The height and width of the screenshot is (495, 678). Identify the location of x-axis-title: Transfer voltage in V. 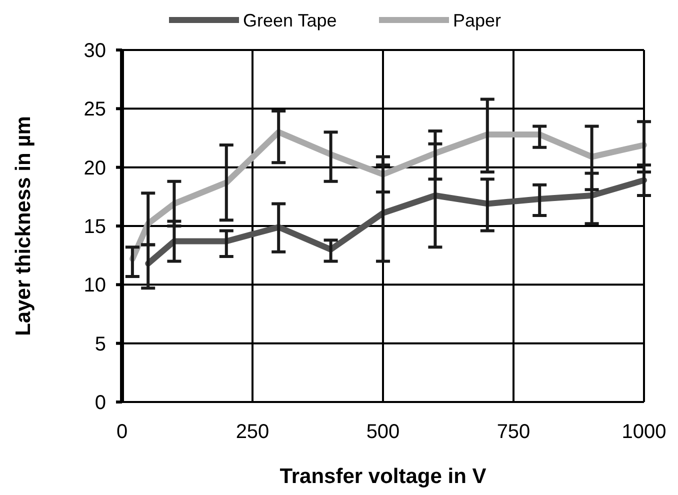
(383, 476).